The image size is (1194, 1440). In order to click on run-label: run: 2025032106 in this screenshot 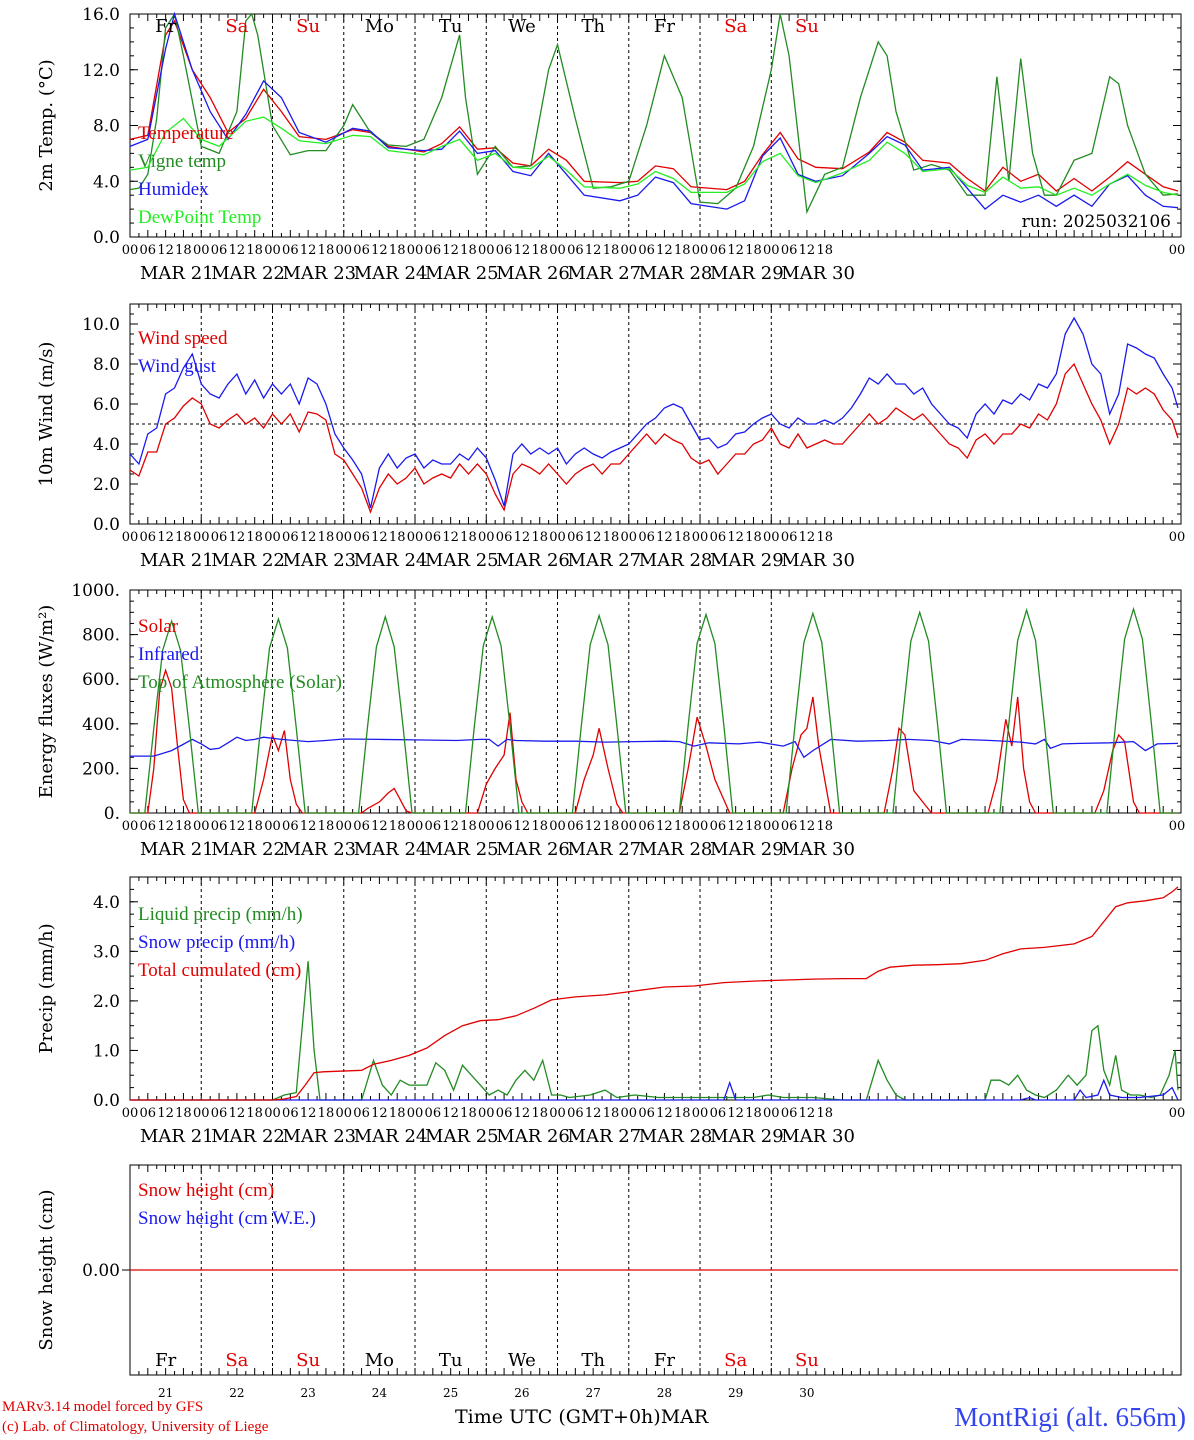, I will do `click(1096, 222)`.